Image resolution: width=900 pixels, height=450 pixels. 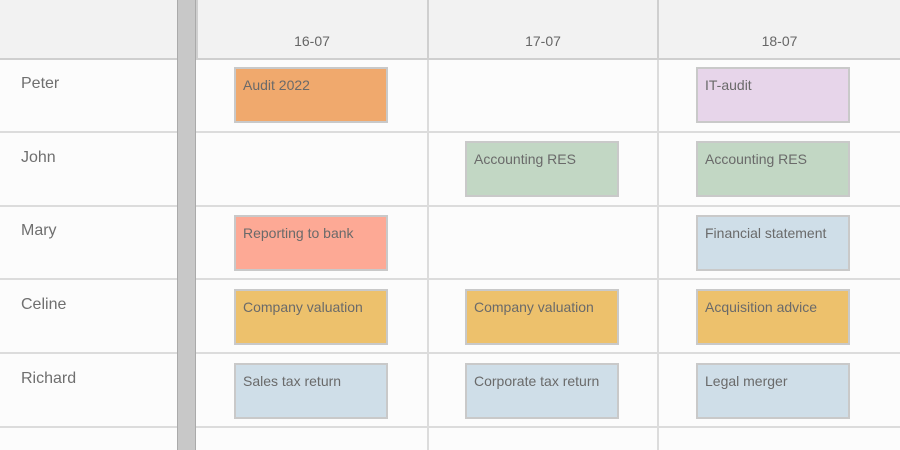 I want to click on timeline-header, so click(x=450, y=29).